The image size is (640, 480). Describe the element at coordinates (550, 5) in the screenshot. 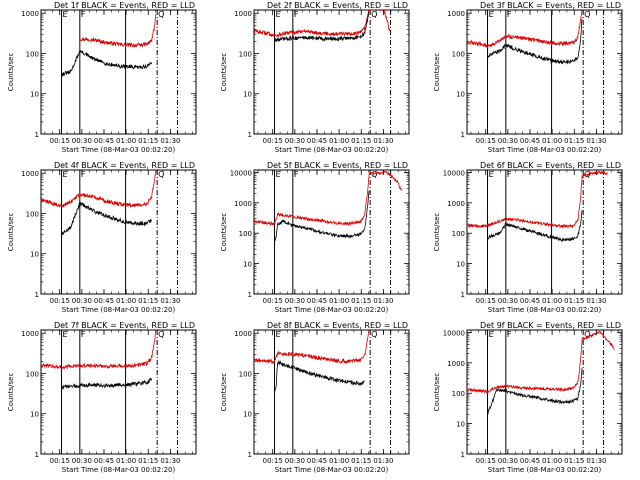

I see `panel-title: Det 3f BLACK = Events, RED = LLD` at that location.